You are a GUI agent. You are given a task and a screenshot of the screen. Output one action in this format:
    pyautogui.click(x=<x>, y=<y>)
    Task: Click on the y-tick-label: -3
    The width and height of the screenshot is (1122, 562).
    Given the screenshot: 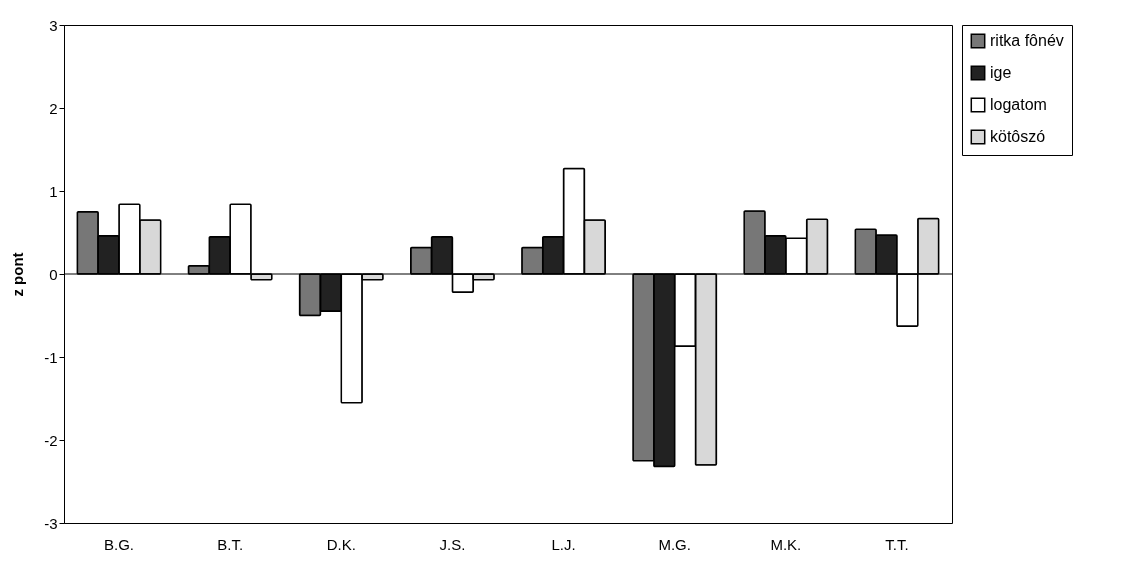 What is the action you would take?
    pyautogui.click(x=51, y=523)
    